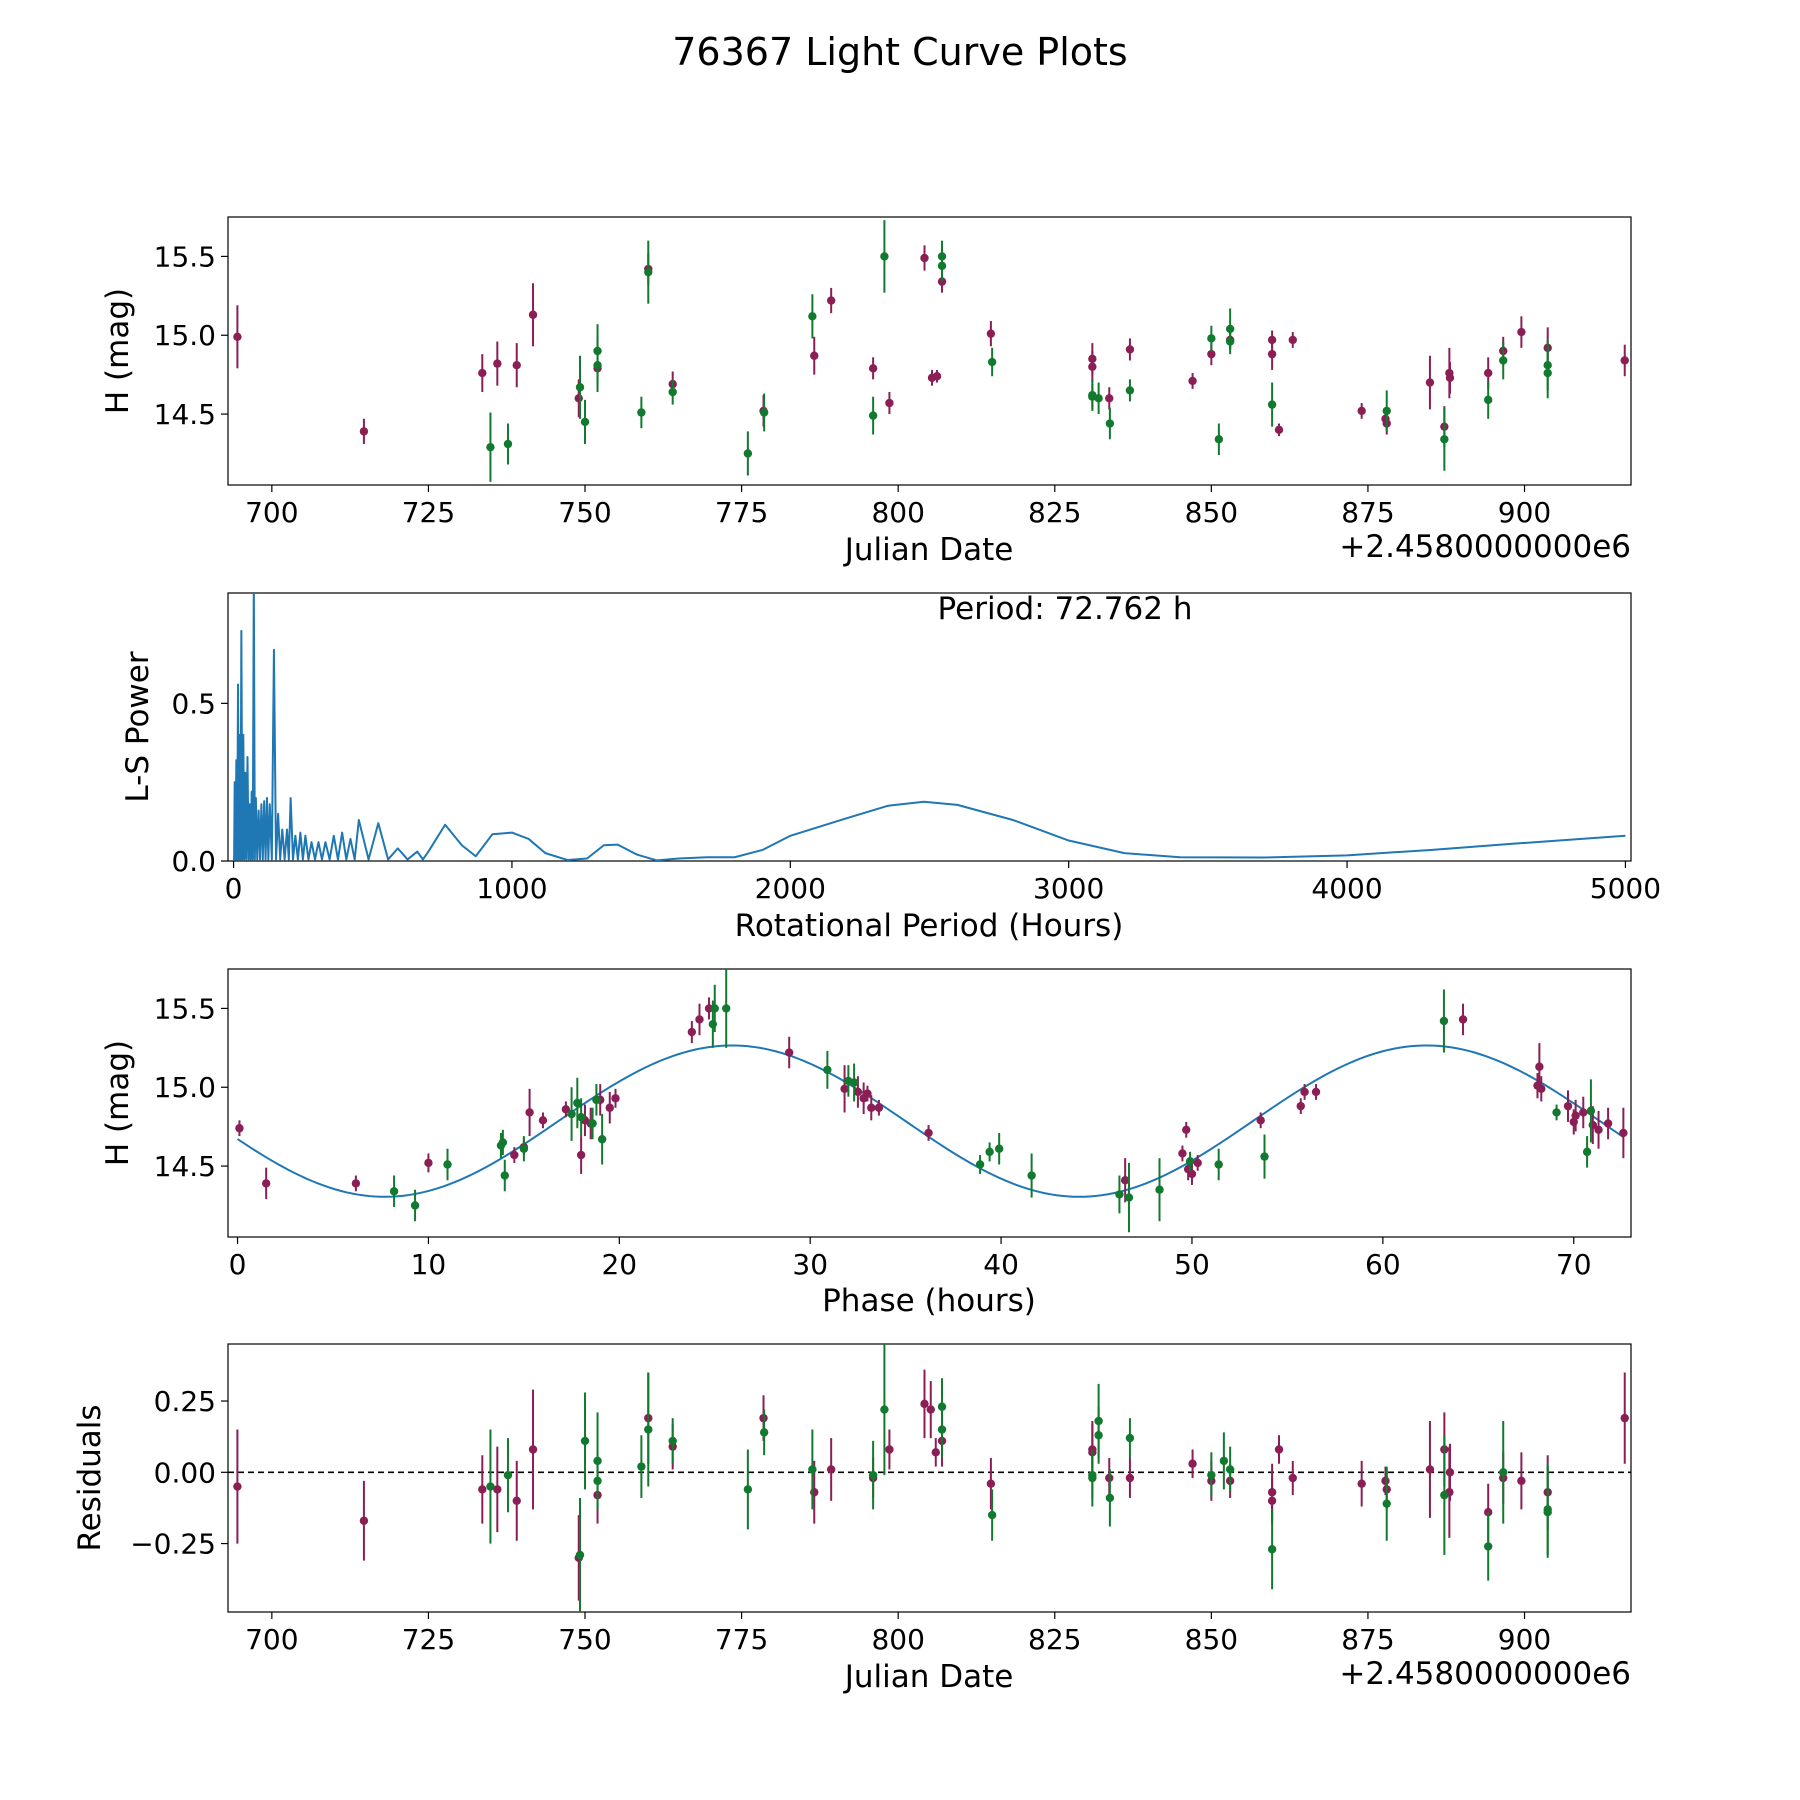 This screenshot has width=1800, height=1800. I want to click on residuals-y-axis-label: Residuals, so click(90, 1477).